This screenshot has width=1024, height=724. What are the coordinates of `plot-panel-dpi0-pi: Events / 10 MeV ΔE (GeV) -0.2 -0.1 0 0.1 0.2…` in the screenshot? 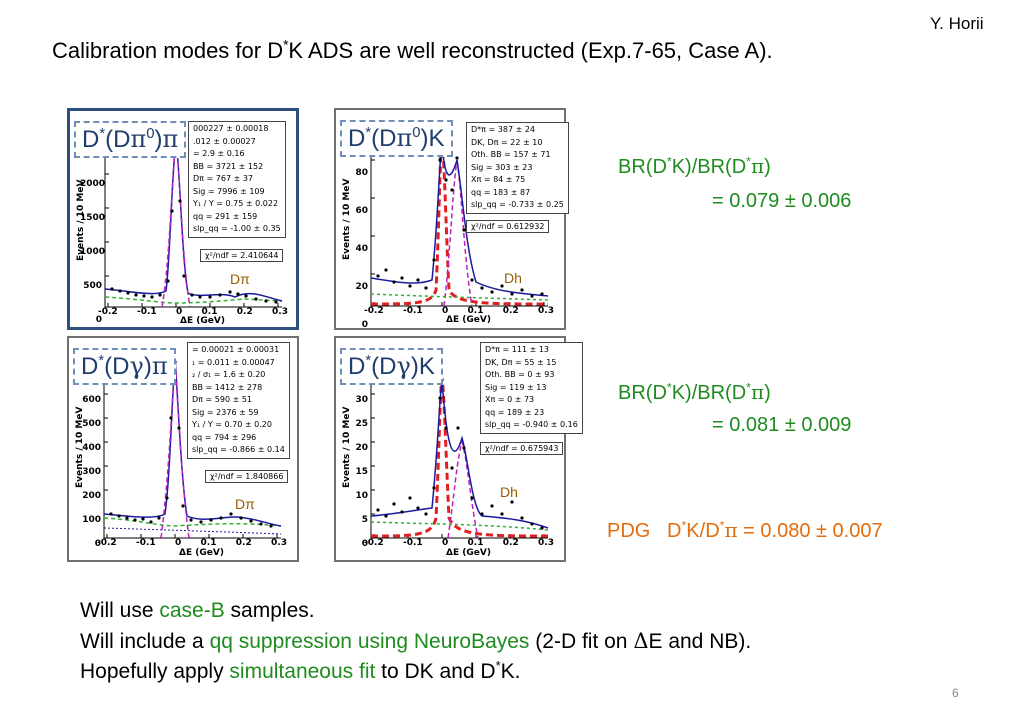 It's located at (183, 219).